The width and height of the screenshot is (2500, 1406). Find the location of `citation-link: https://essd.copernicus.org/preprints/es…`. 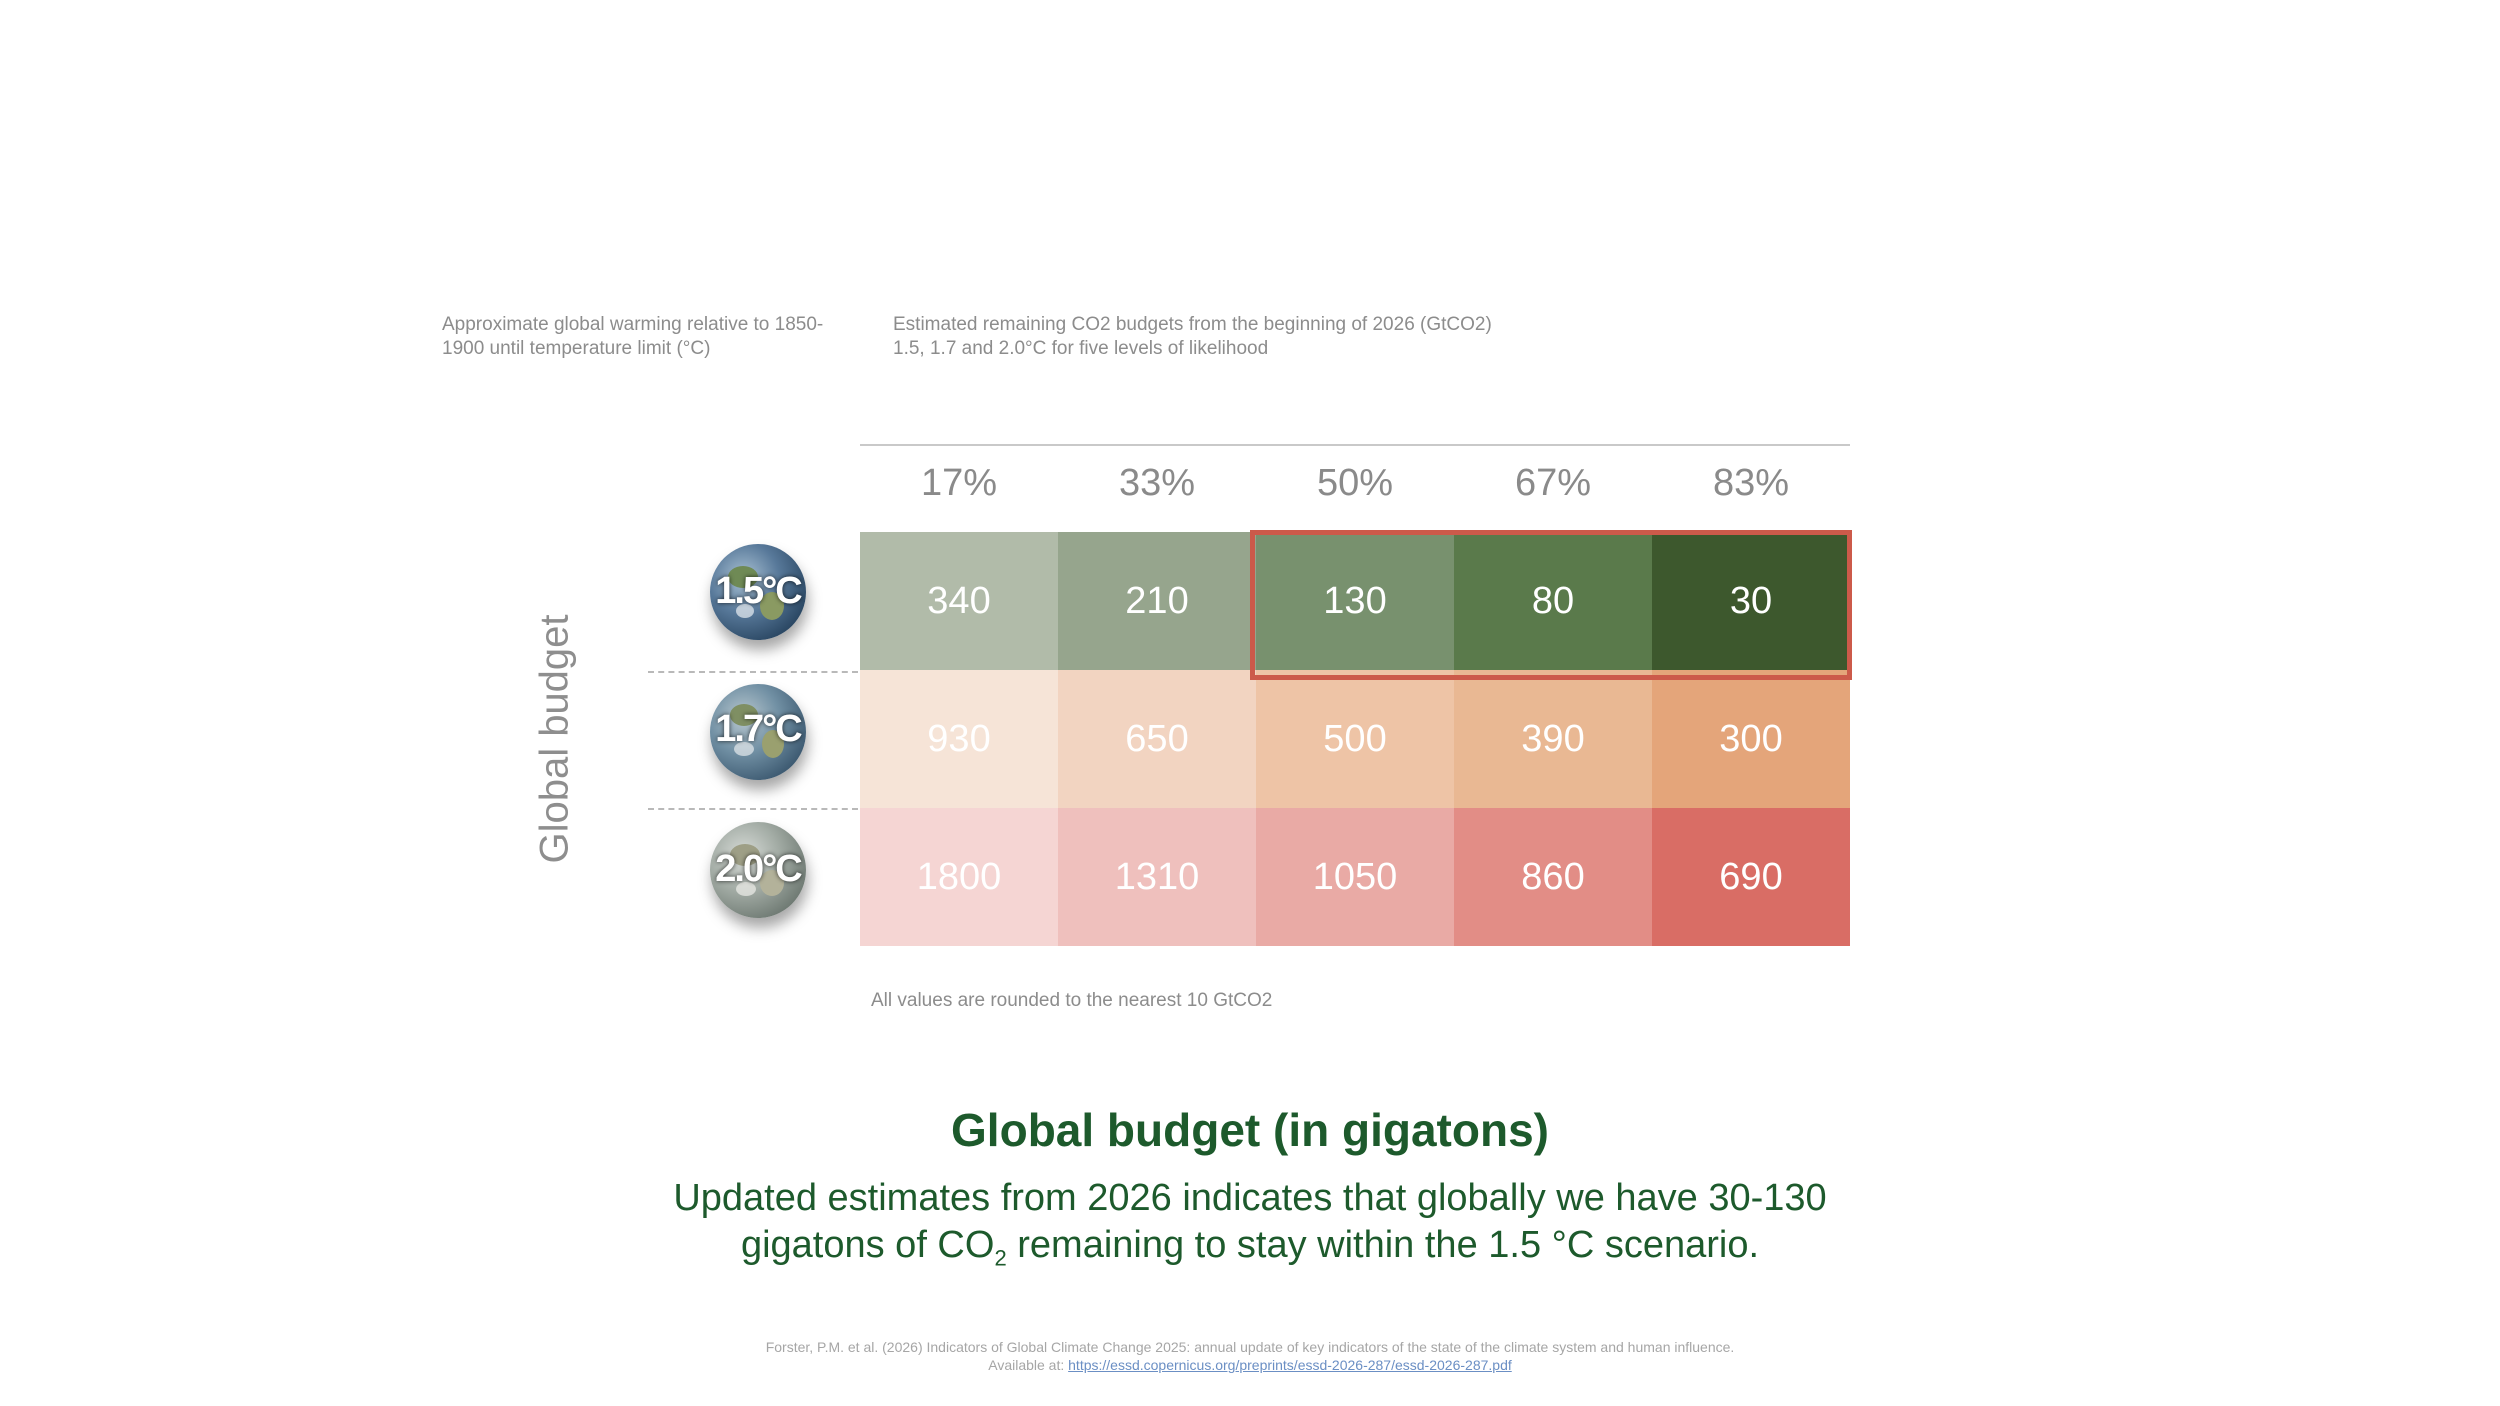

citation-link: https://essd.copernicus.org/preprints/es… is located at coordinates (1290, 1365).